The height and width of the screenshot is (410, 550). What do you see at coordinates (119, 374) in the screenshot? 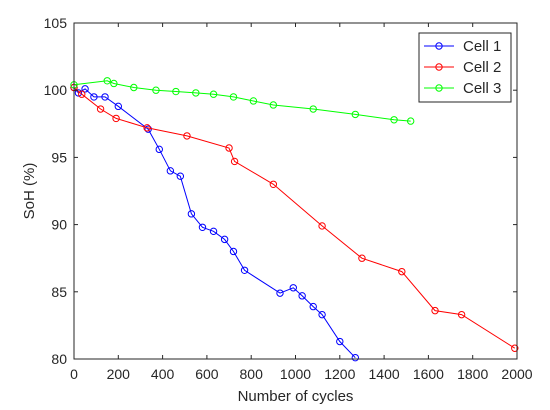
I see `x-tick-label: 200` at bounding box center [119, 374].